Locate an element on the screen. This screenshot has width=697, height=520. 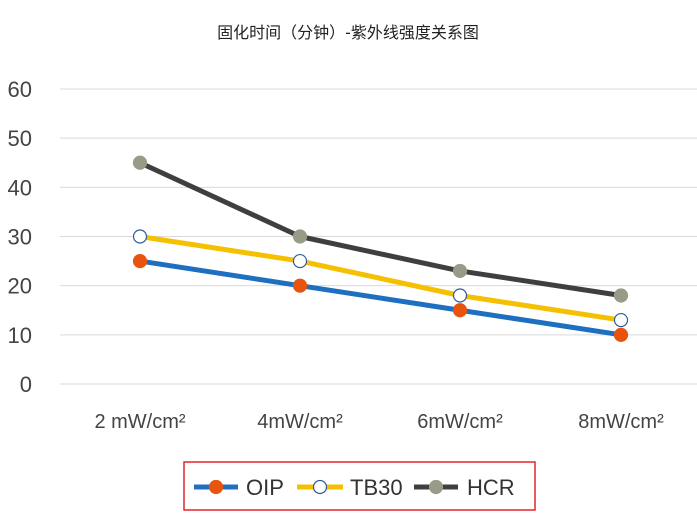
series-oip is located at coordinates (380, 297).